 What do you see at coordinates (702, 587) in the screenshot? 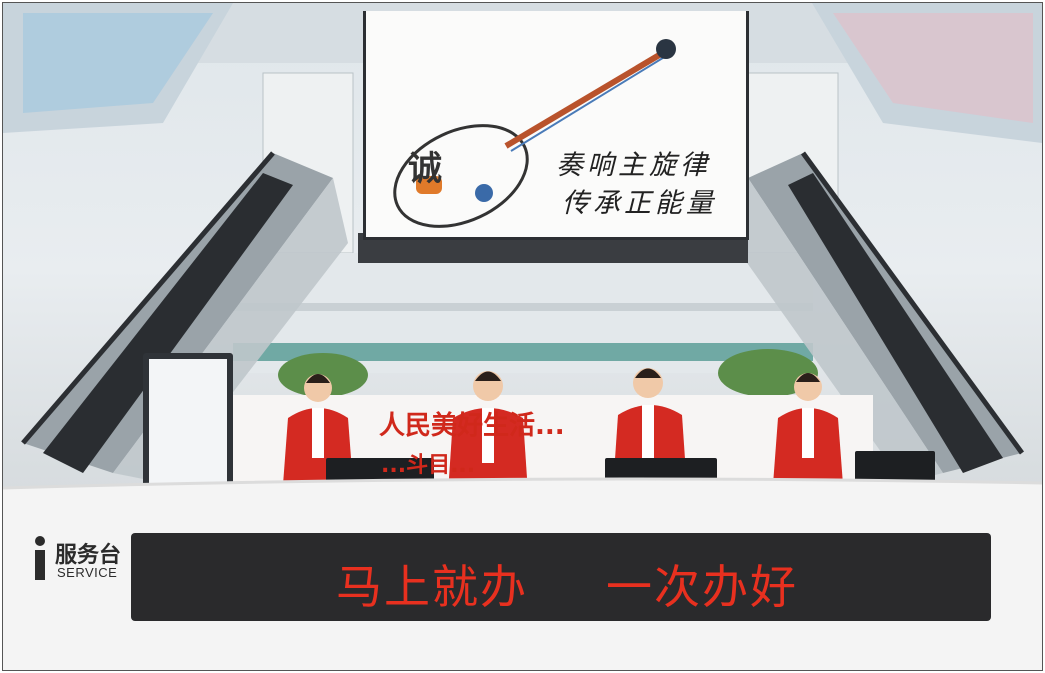
I see `led-text-right: 一次办好` at bounding box center [702, 587].